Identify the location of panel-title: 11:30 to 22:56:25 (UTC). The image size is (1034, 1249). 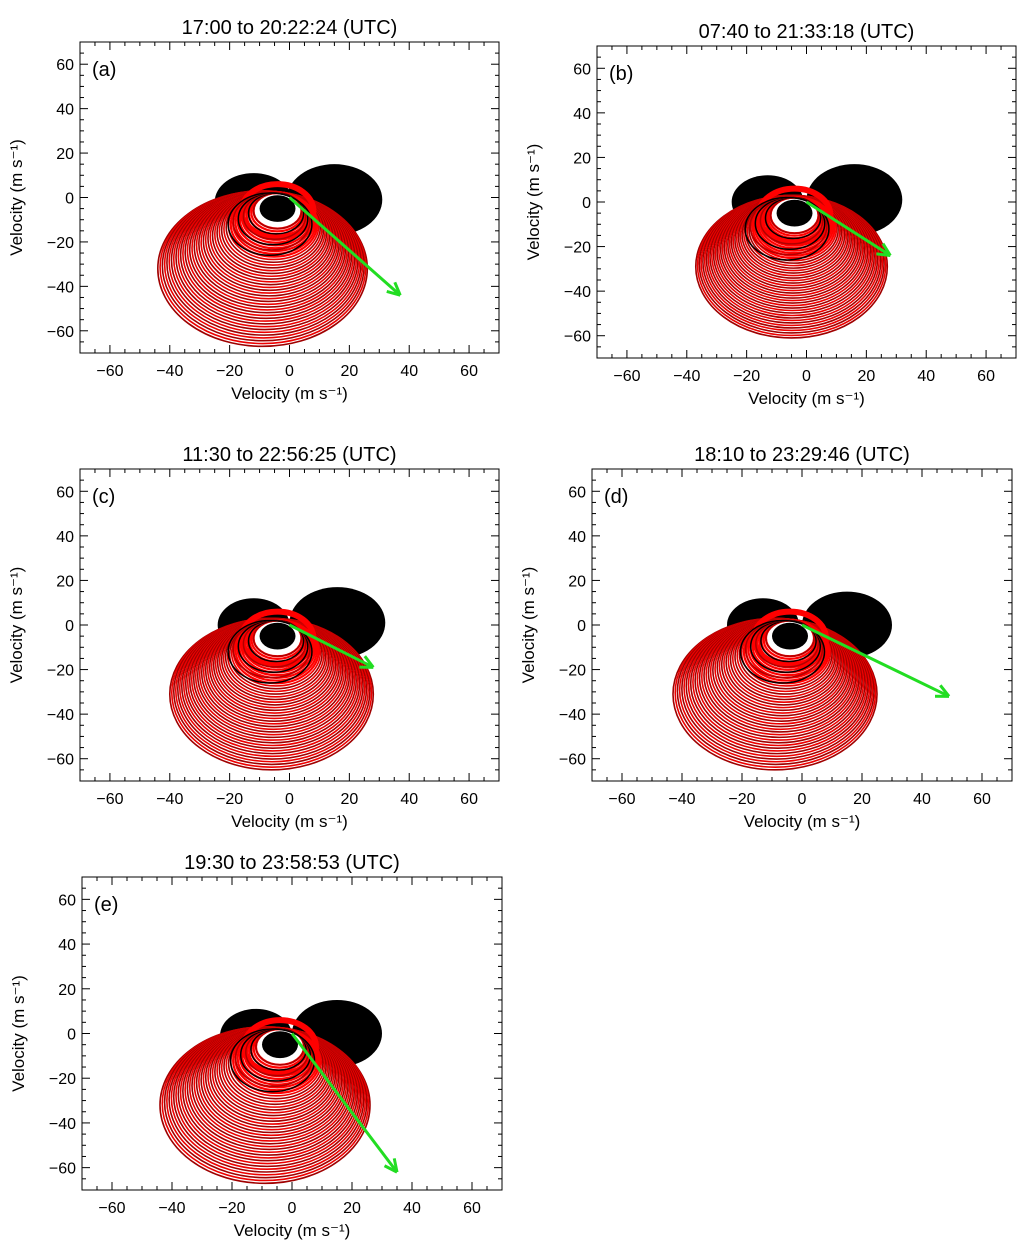
(289, 455).